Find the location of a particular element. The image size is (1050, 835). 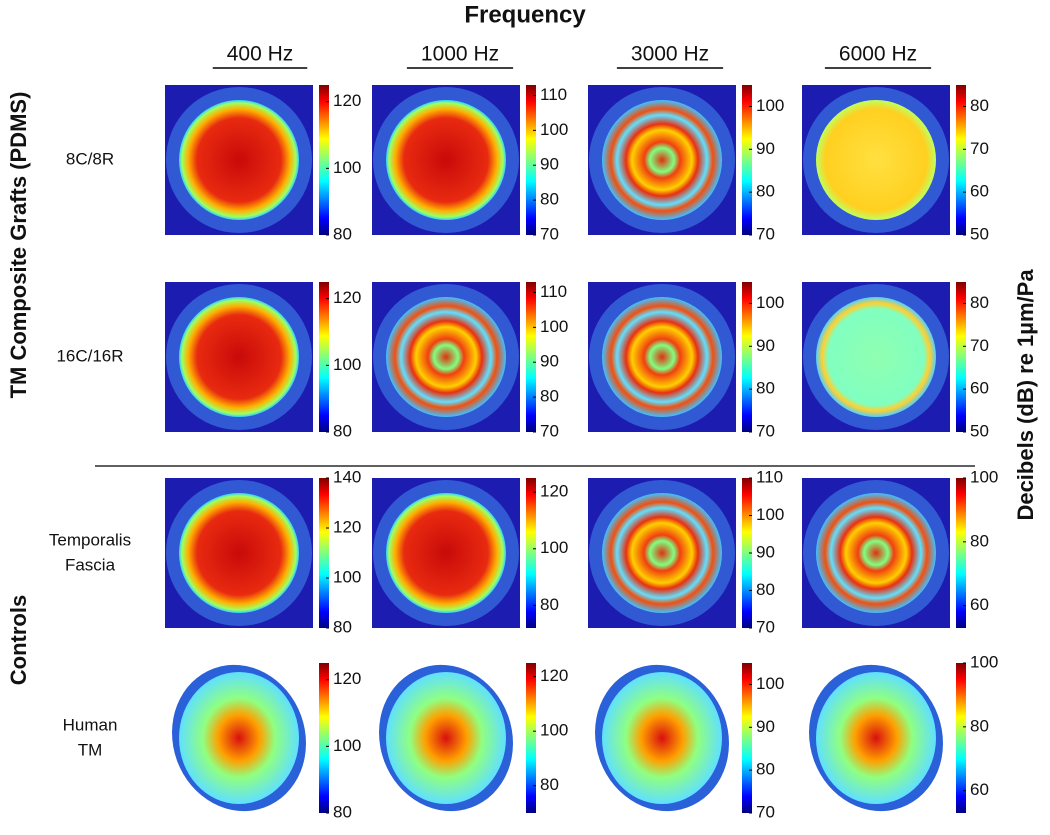

row-label: Temporalis is located at coordinates (90, 539).